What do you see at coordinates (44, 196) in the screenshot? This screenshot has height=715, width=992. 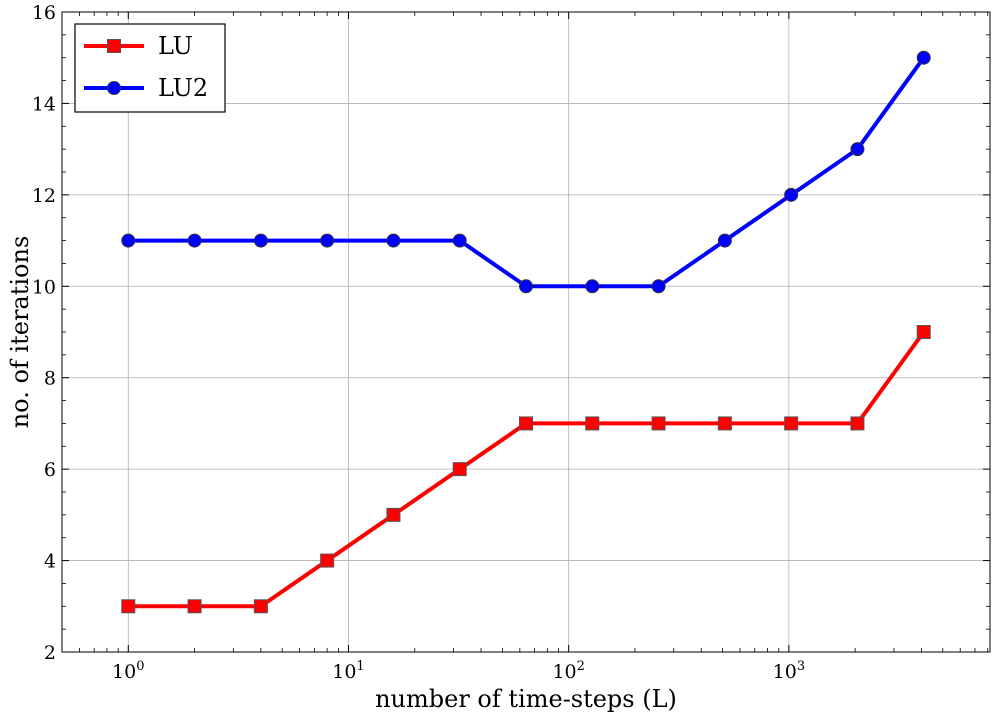 I see `y-tick-label: 12` at bounding box center [44, 196].